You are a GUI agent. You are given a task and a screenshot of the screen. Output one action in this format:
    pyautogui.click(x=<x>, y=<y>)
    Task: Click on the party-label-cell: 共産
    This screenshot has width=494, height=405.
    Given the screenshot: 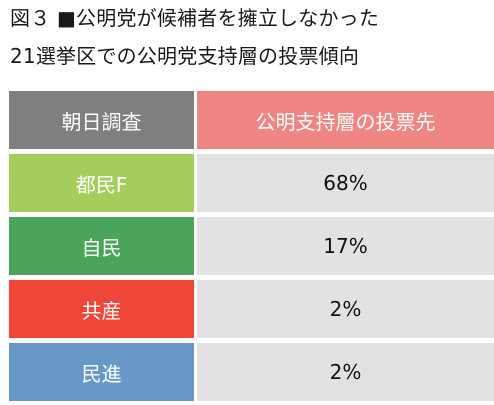 What is the action you would take?
    pyautogui.click(x=101, y=309)
    